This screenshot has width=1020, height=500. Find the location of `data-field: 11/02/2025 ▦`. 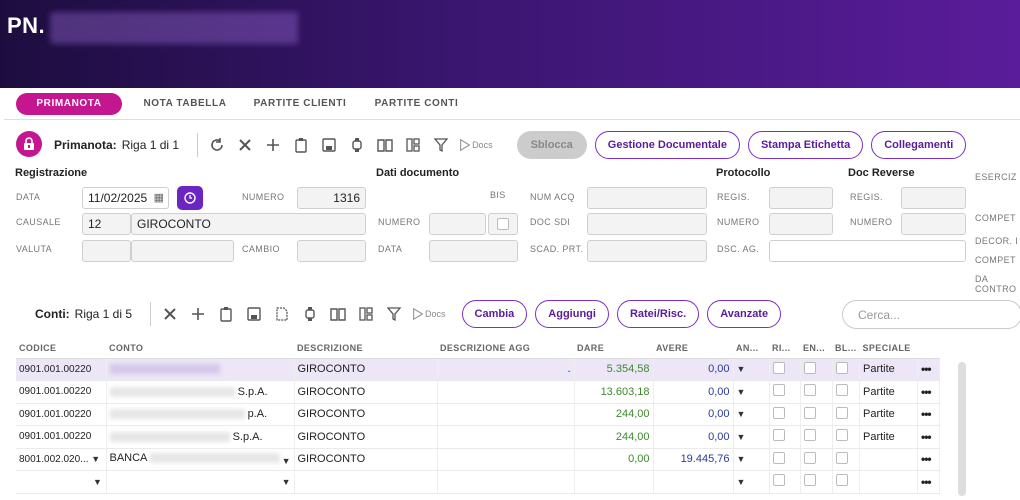

data-field: 11/02/2025 ▦ is located at coordinates (125, 198).